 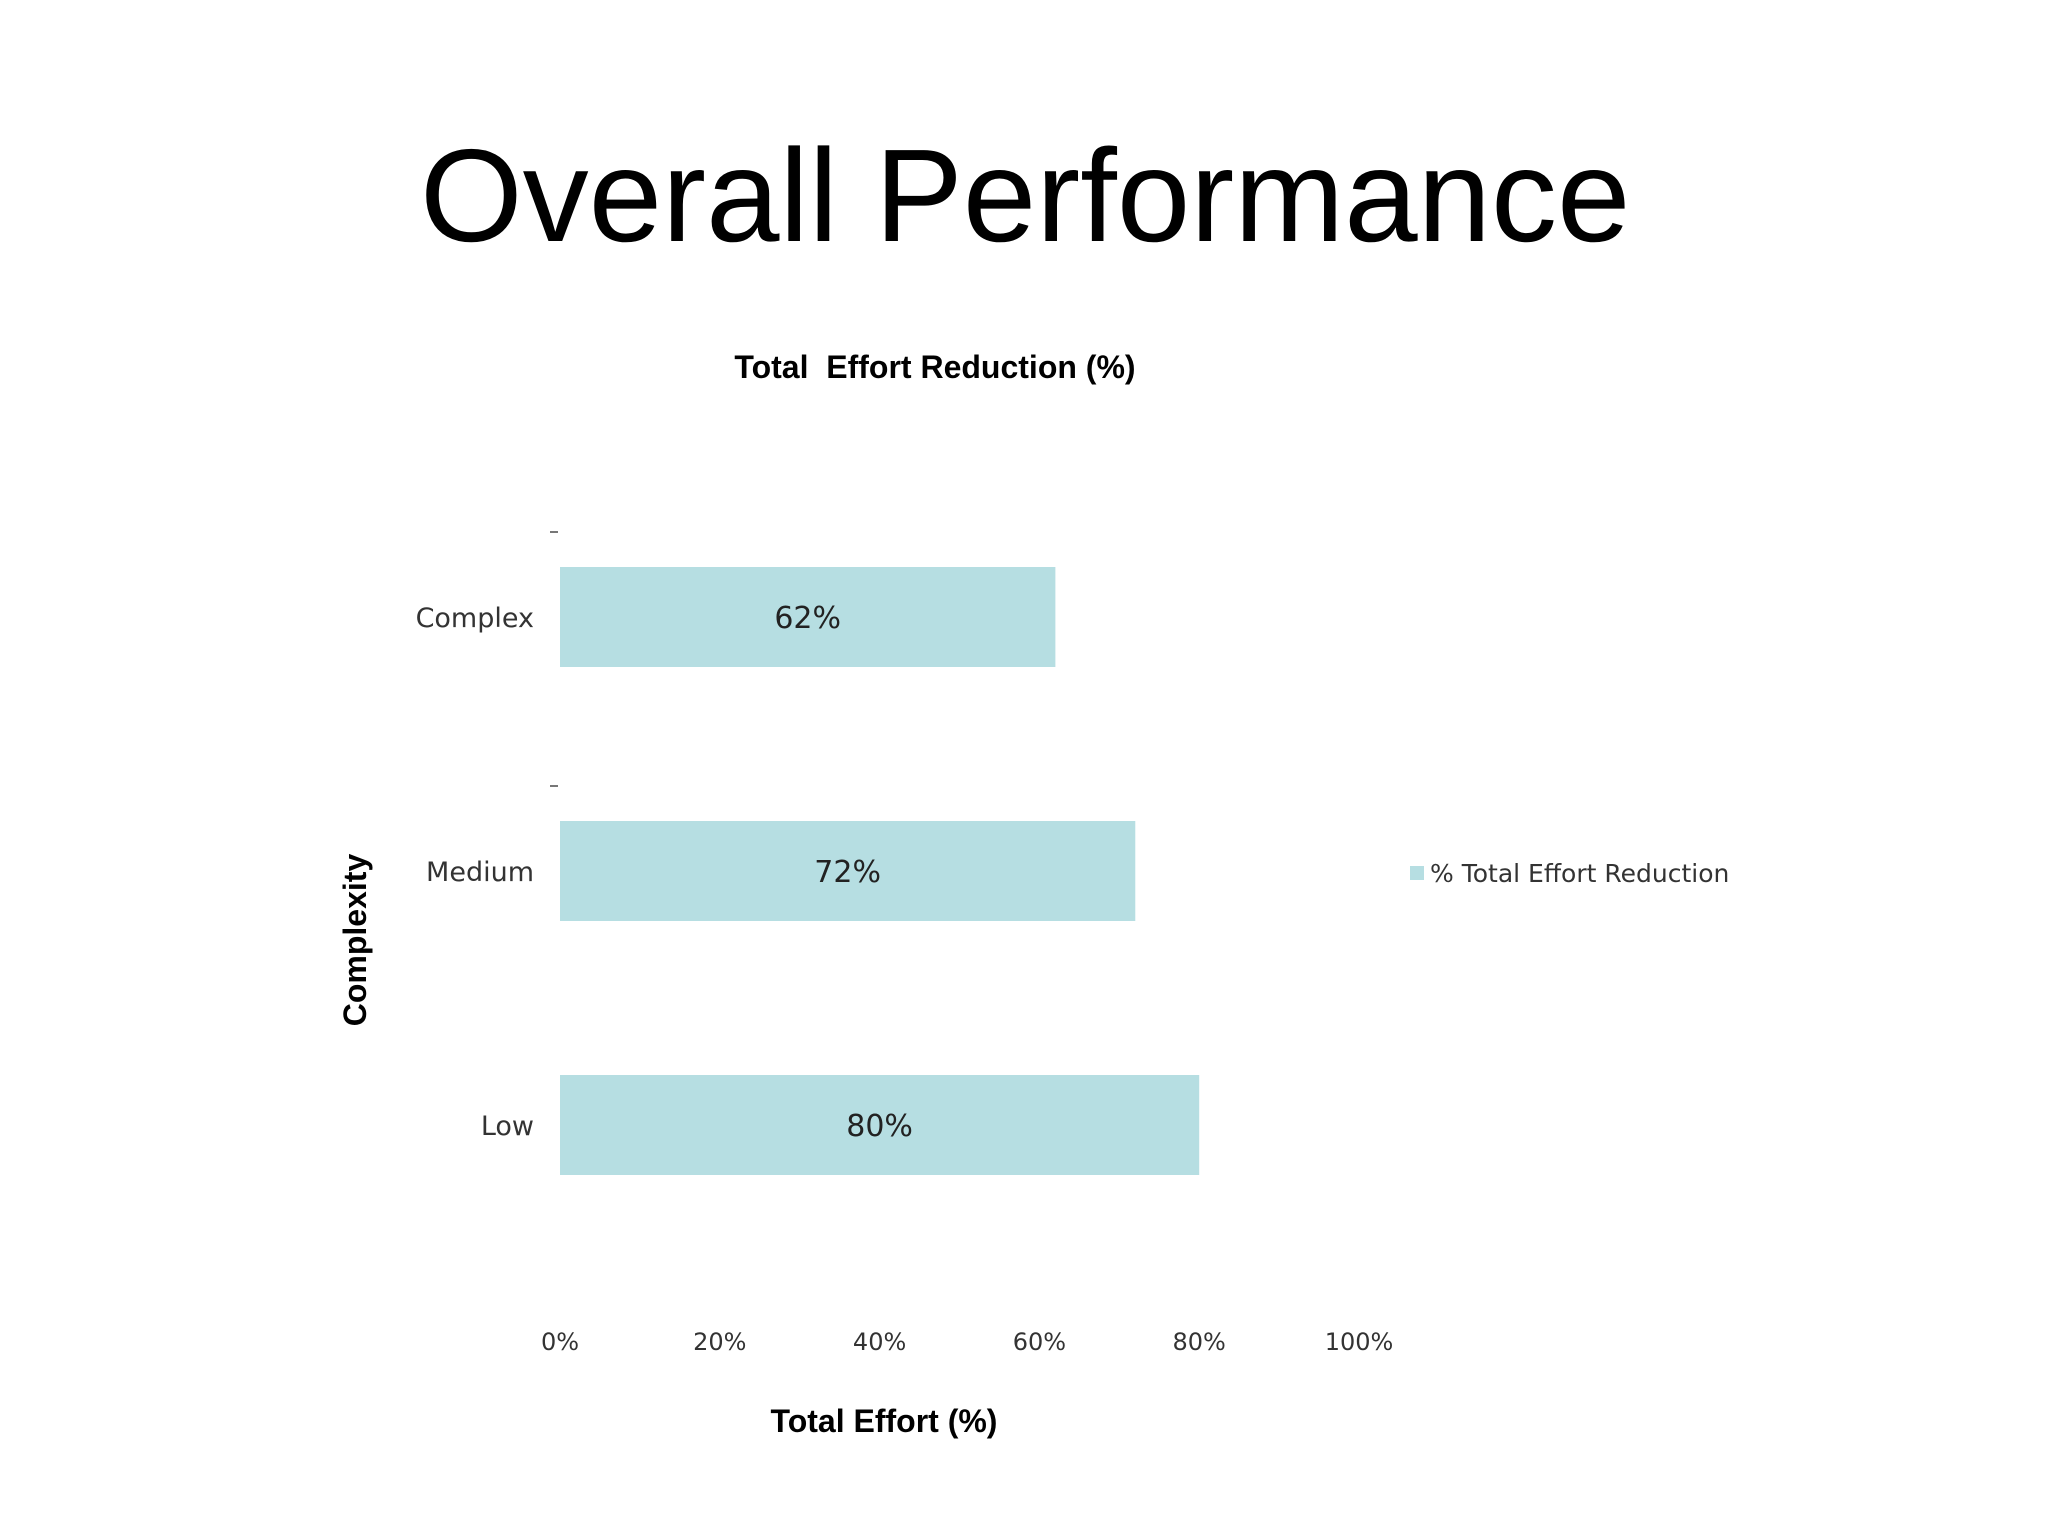 What do you see at coordinates (934, 367) in the screenshot?
I see `chart-title: Total Effort Reduction (%)` at bounding box center [934, 367].